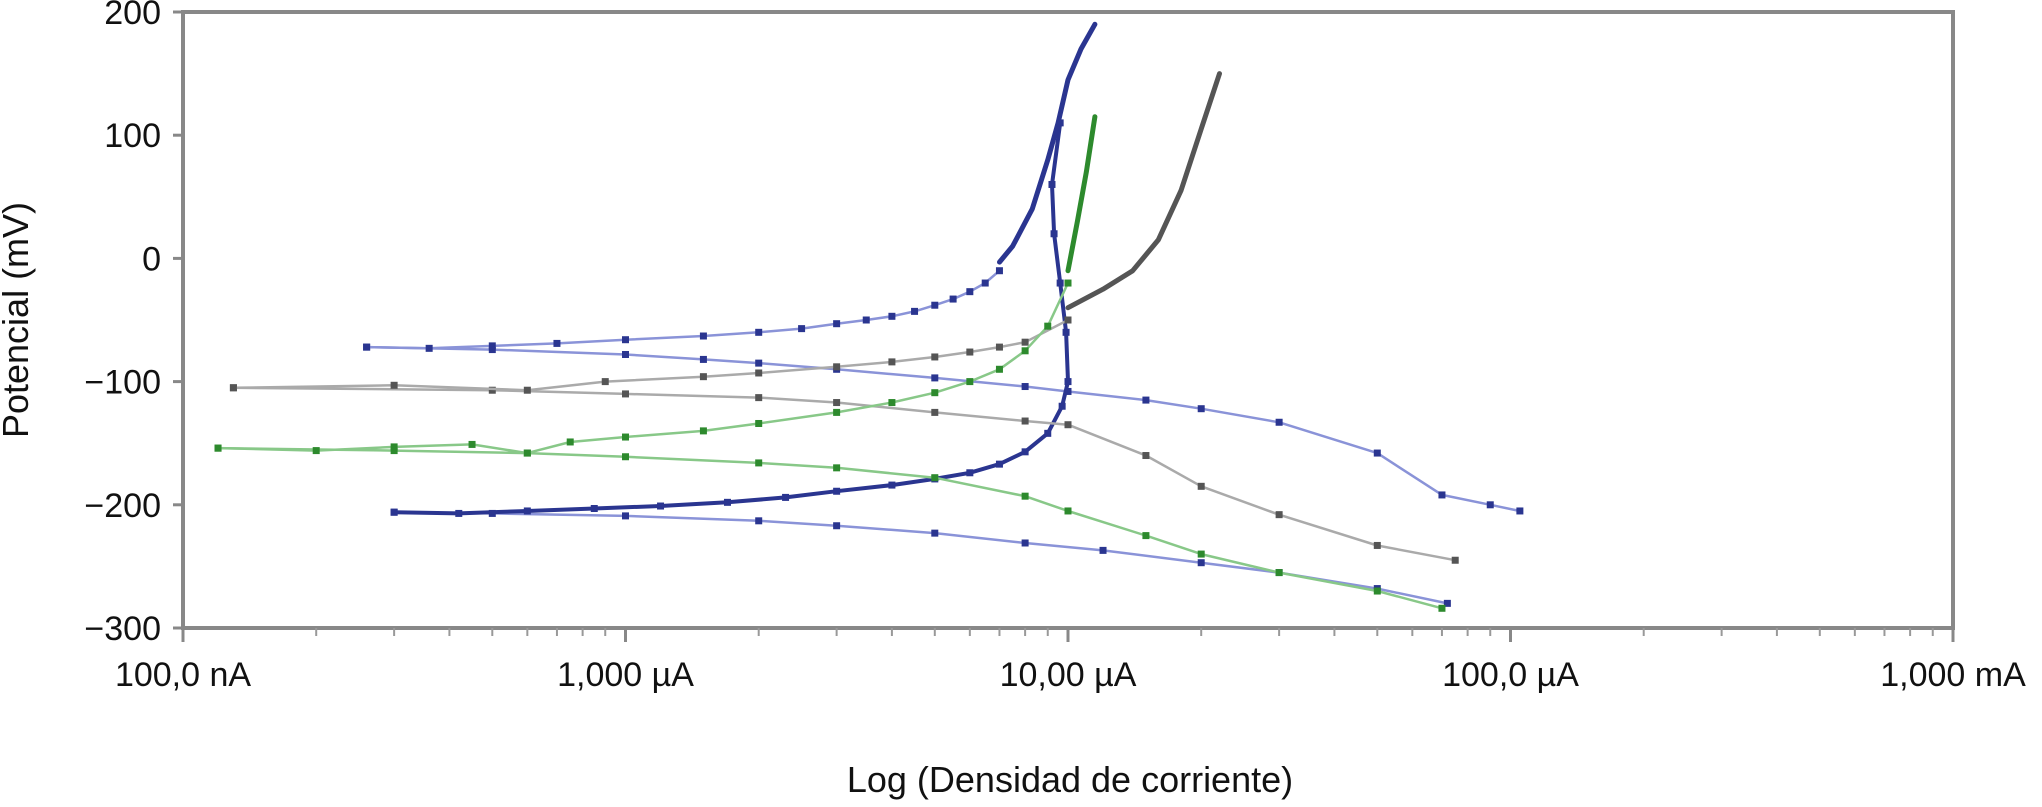 The image size is (2042, 807). I want to click on series-3-cathodic-line, so click(643, 368).